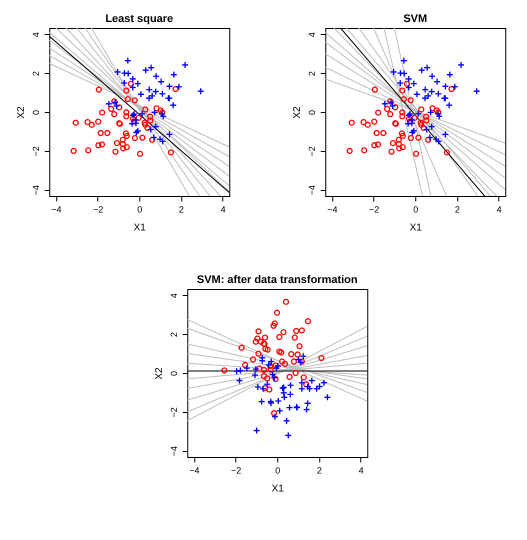 The width and height of the screenshot is (527, 540). Describe the element at coordinates (415, 19) in the screenshot. I see `chart-title: SVM` at that location.